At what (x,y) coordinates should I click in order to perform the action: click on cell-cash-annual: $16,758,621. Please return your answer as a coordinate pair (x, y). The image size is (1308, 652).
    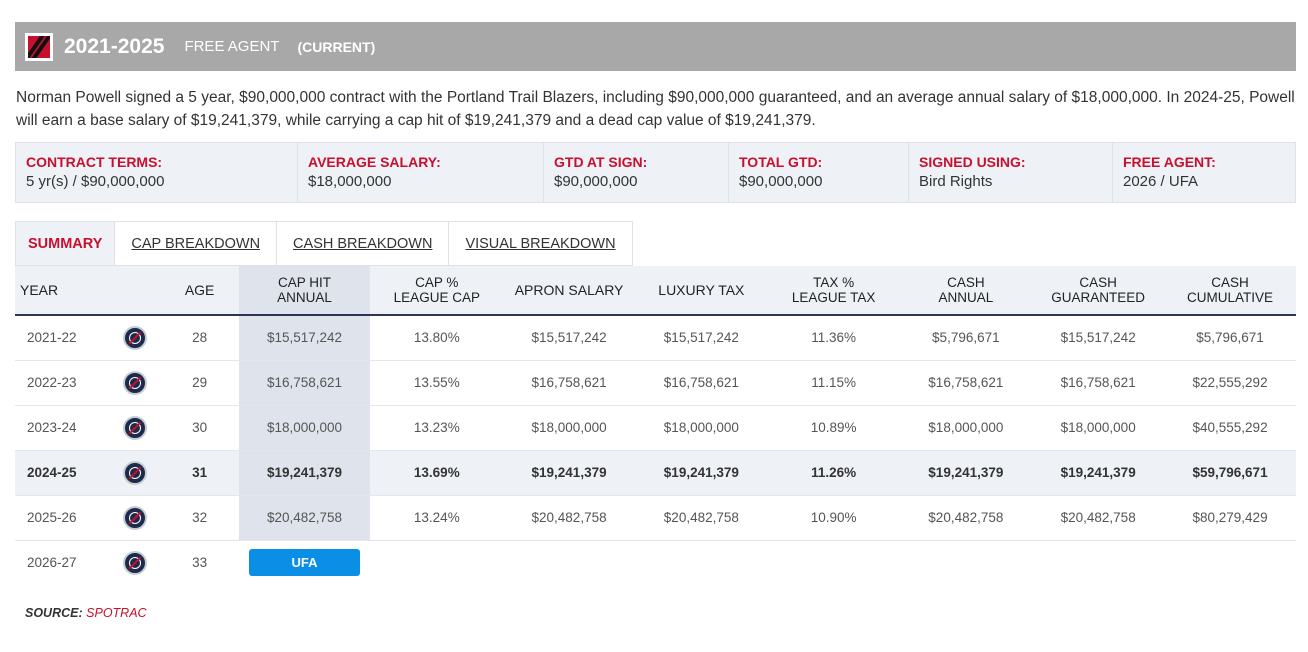
    Looking at the image, I should click on (966, 382).